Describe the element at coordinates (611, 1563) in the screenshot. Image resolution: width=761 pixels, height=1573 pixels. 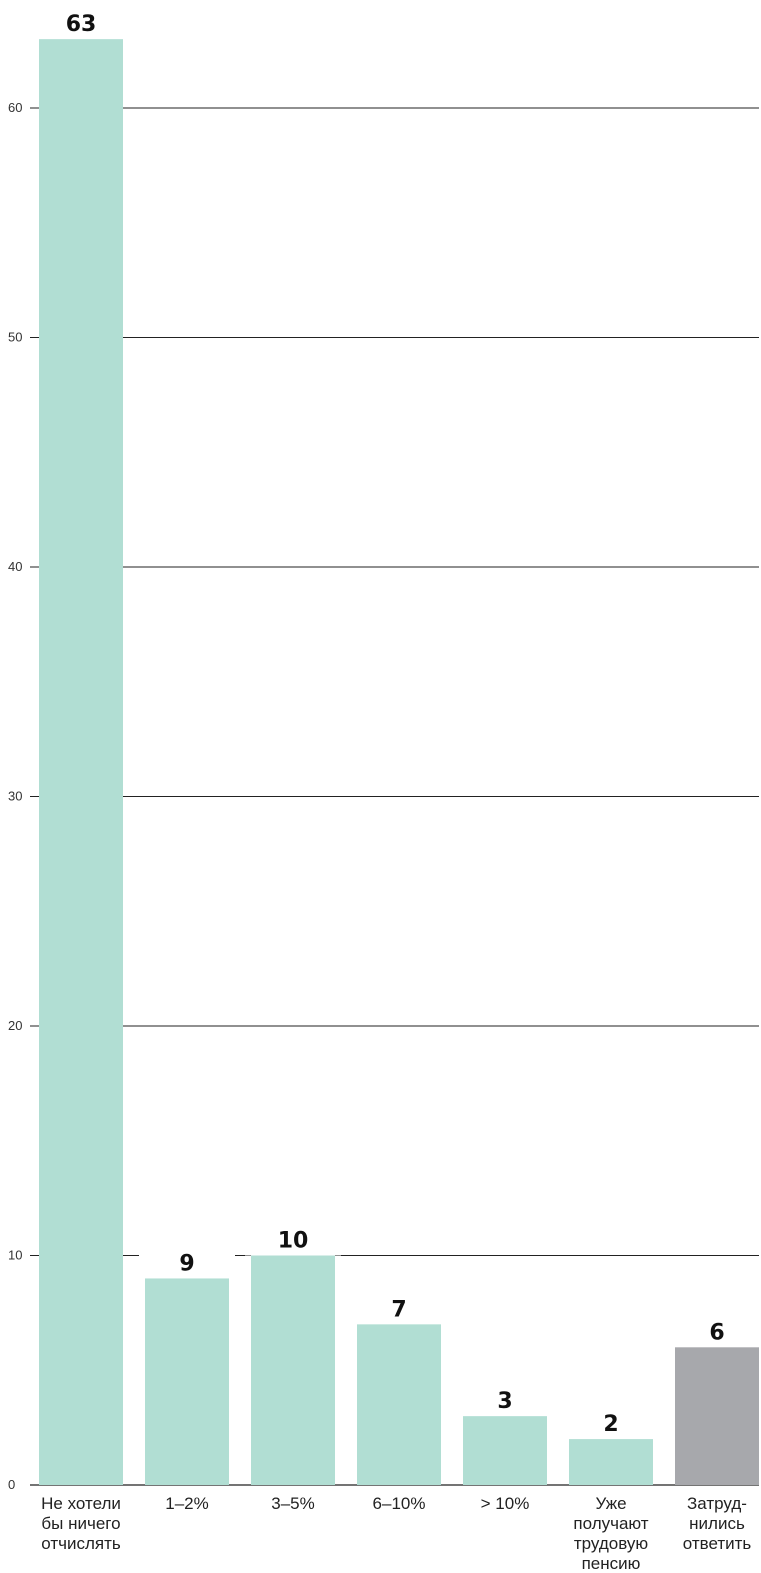
I see `category-label-5-line-3: пенсию` at that location.